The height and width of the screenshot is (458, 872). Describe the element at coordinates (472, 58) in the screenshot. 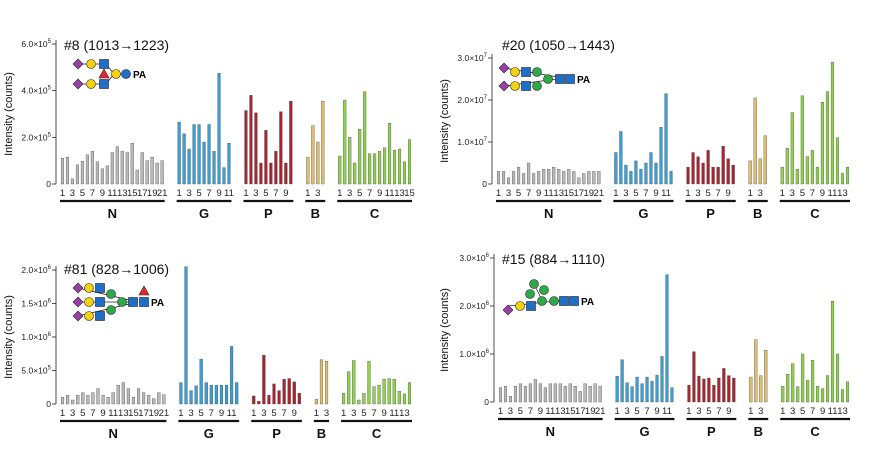

I see `y-tick-label: 3.0×107` at that location.